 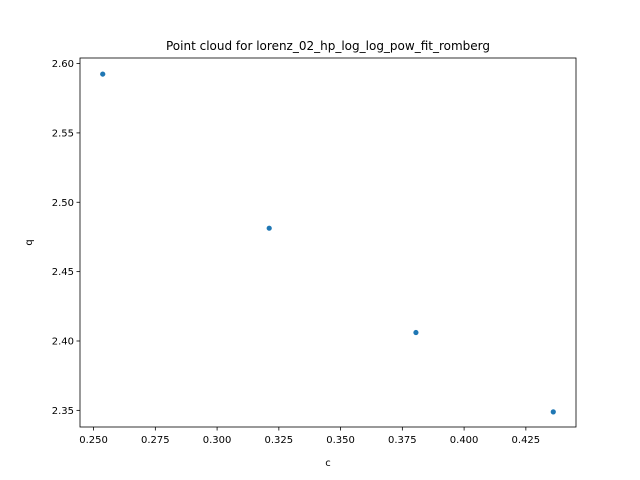 I want to click on y-tick-label: 2.55, so click(x=63, y=133).